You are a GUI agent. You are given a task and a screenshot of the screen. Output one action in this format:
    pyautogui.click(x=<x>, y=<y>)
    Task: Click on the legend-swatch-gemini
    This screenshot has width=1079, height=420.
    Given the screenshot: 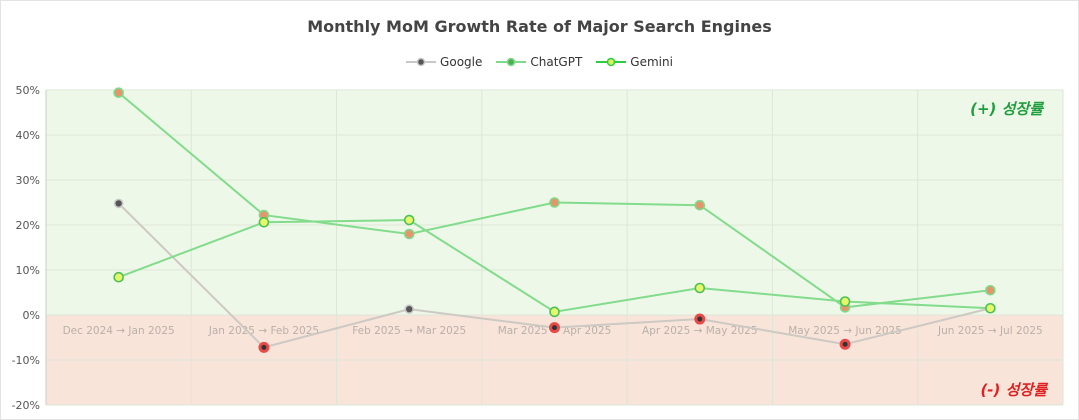 What is the action you would take?
    pyautogui.click(x=611, y=62)
    